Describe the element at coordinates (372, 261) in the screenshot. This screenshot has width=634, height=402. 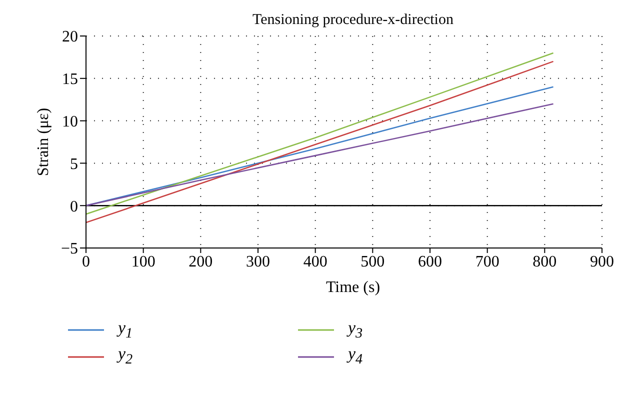
I see `x-tick-label: 500` at that location.